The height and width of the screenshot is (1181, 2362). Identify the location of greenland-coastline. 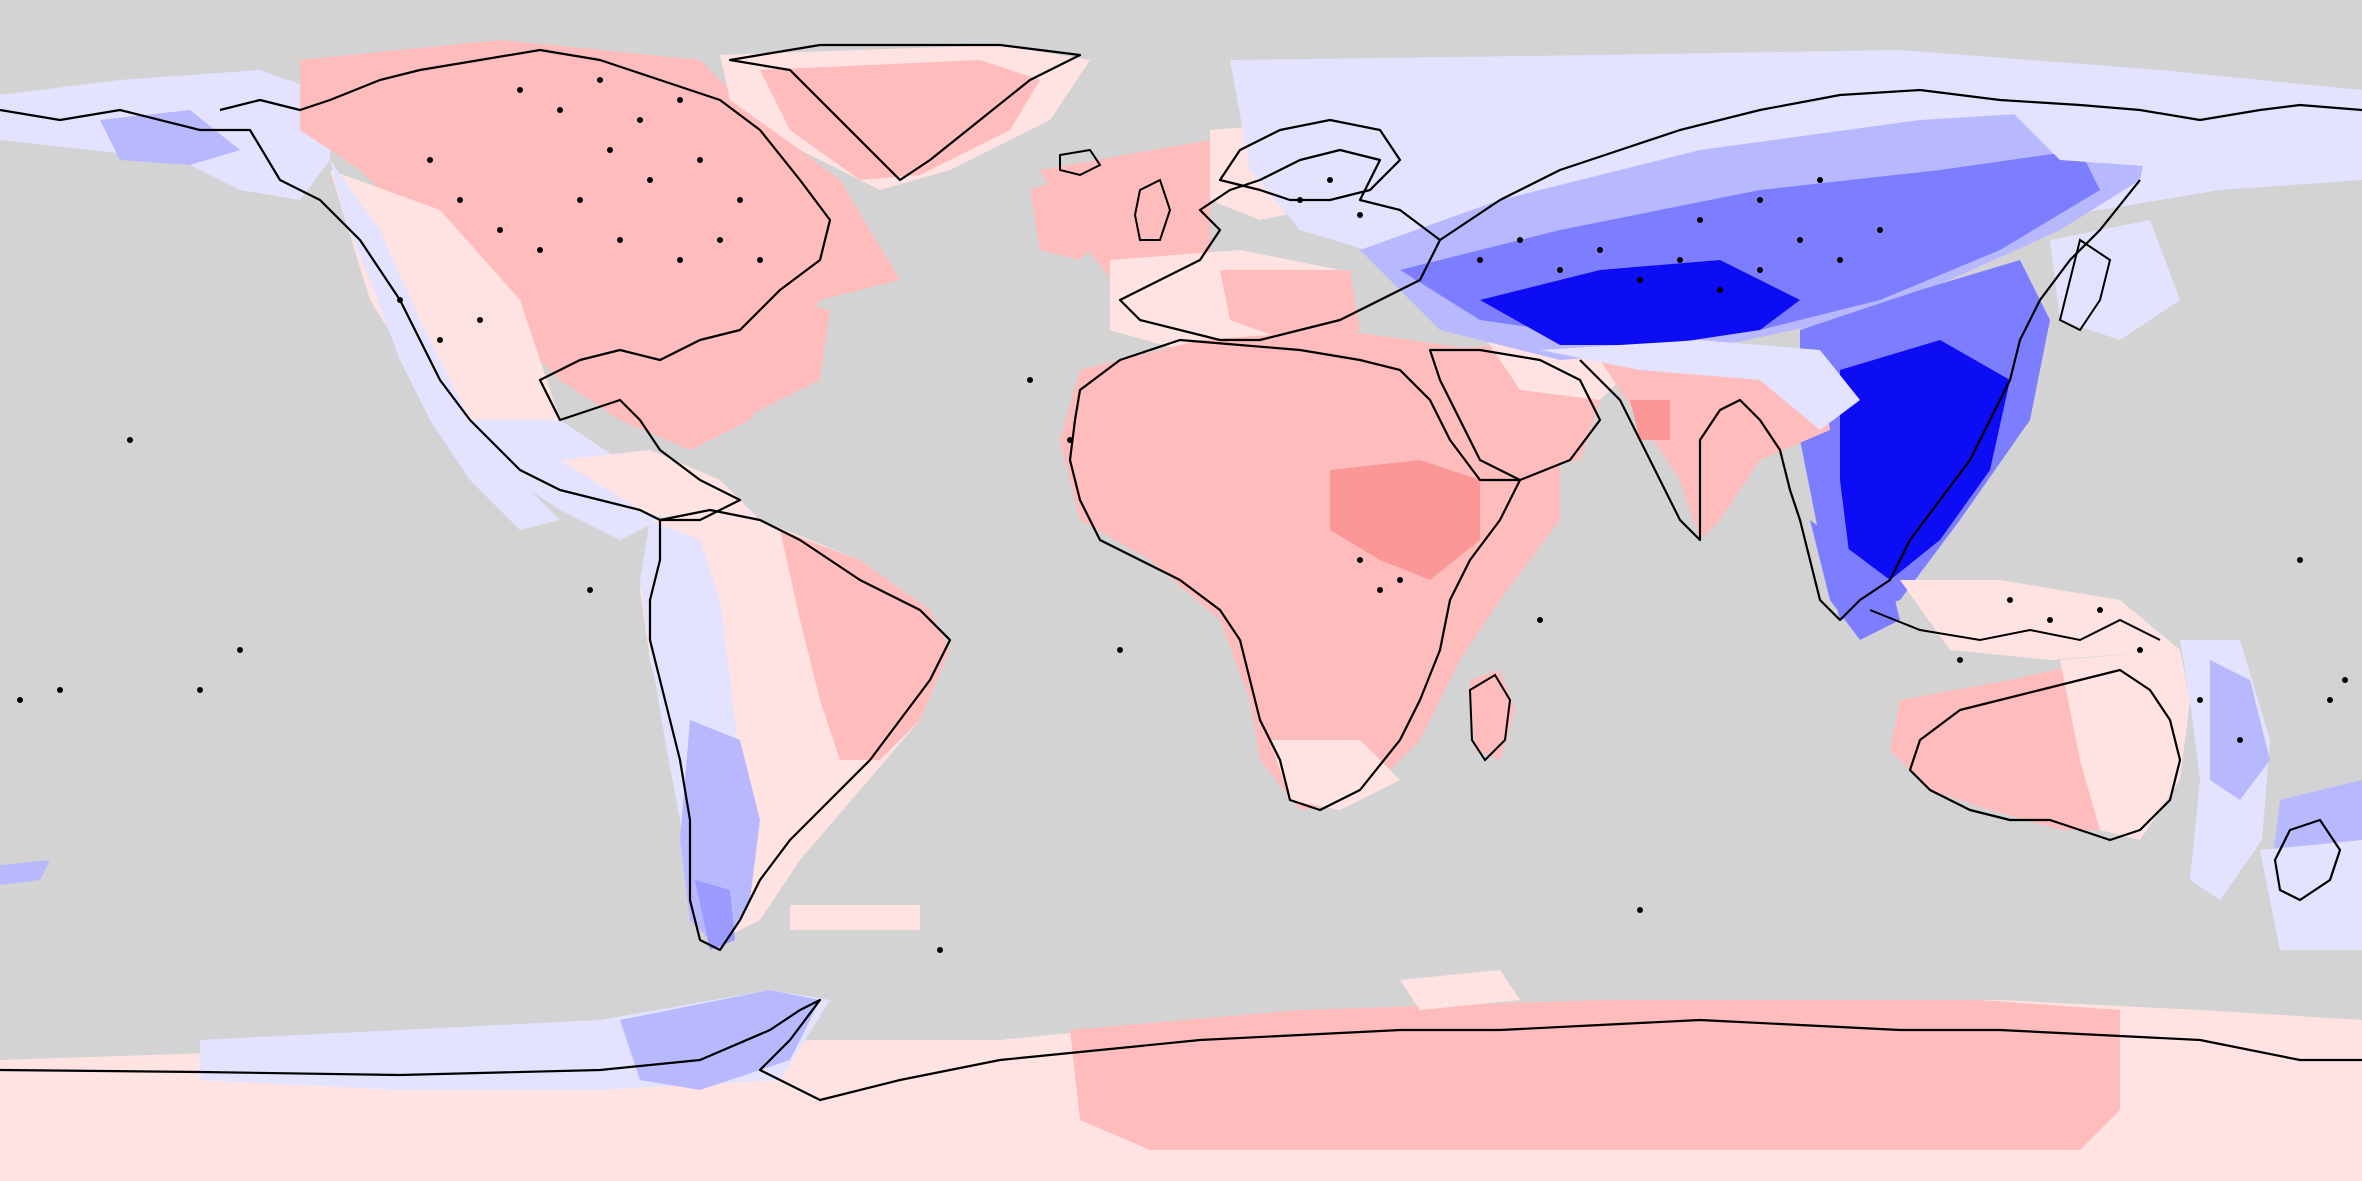
(905, 112).